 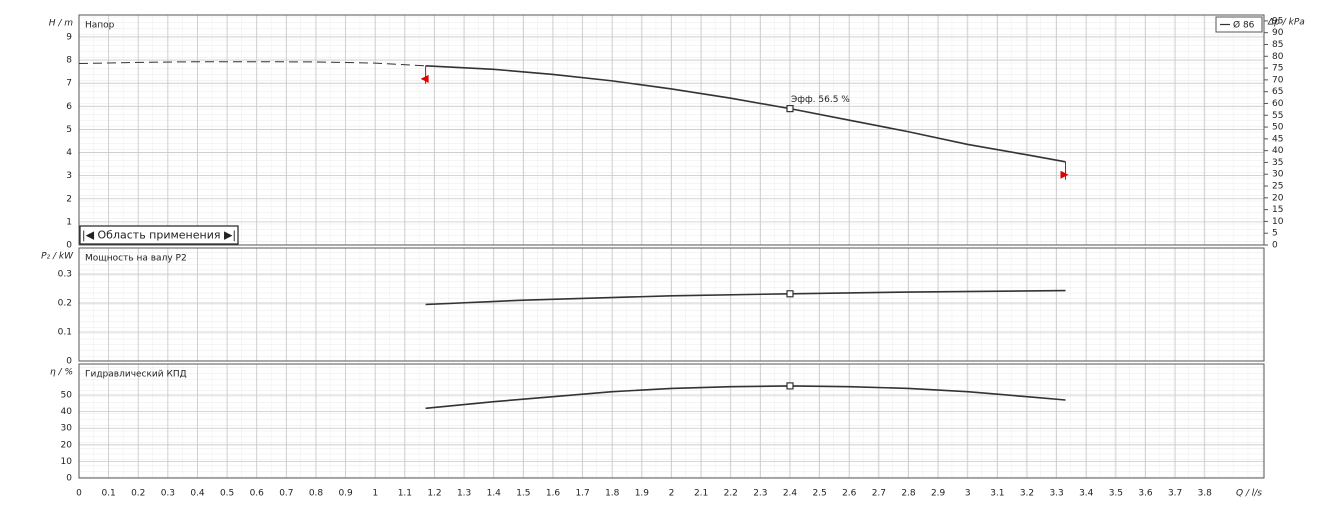 I want to click on y-tick-label: 1, so click(x=69, y=222).